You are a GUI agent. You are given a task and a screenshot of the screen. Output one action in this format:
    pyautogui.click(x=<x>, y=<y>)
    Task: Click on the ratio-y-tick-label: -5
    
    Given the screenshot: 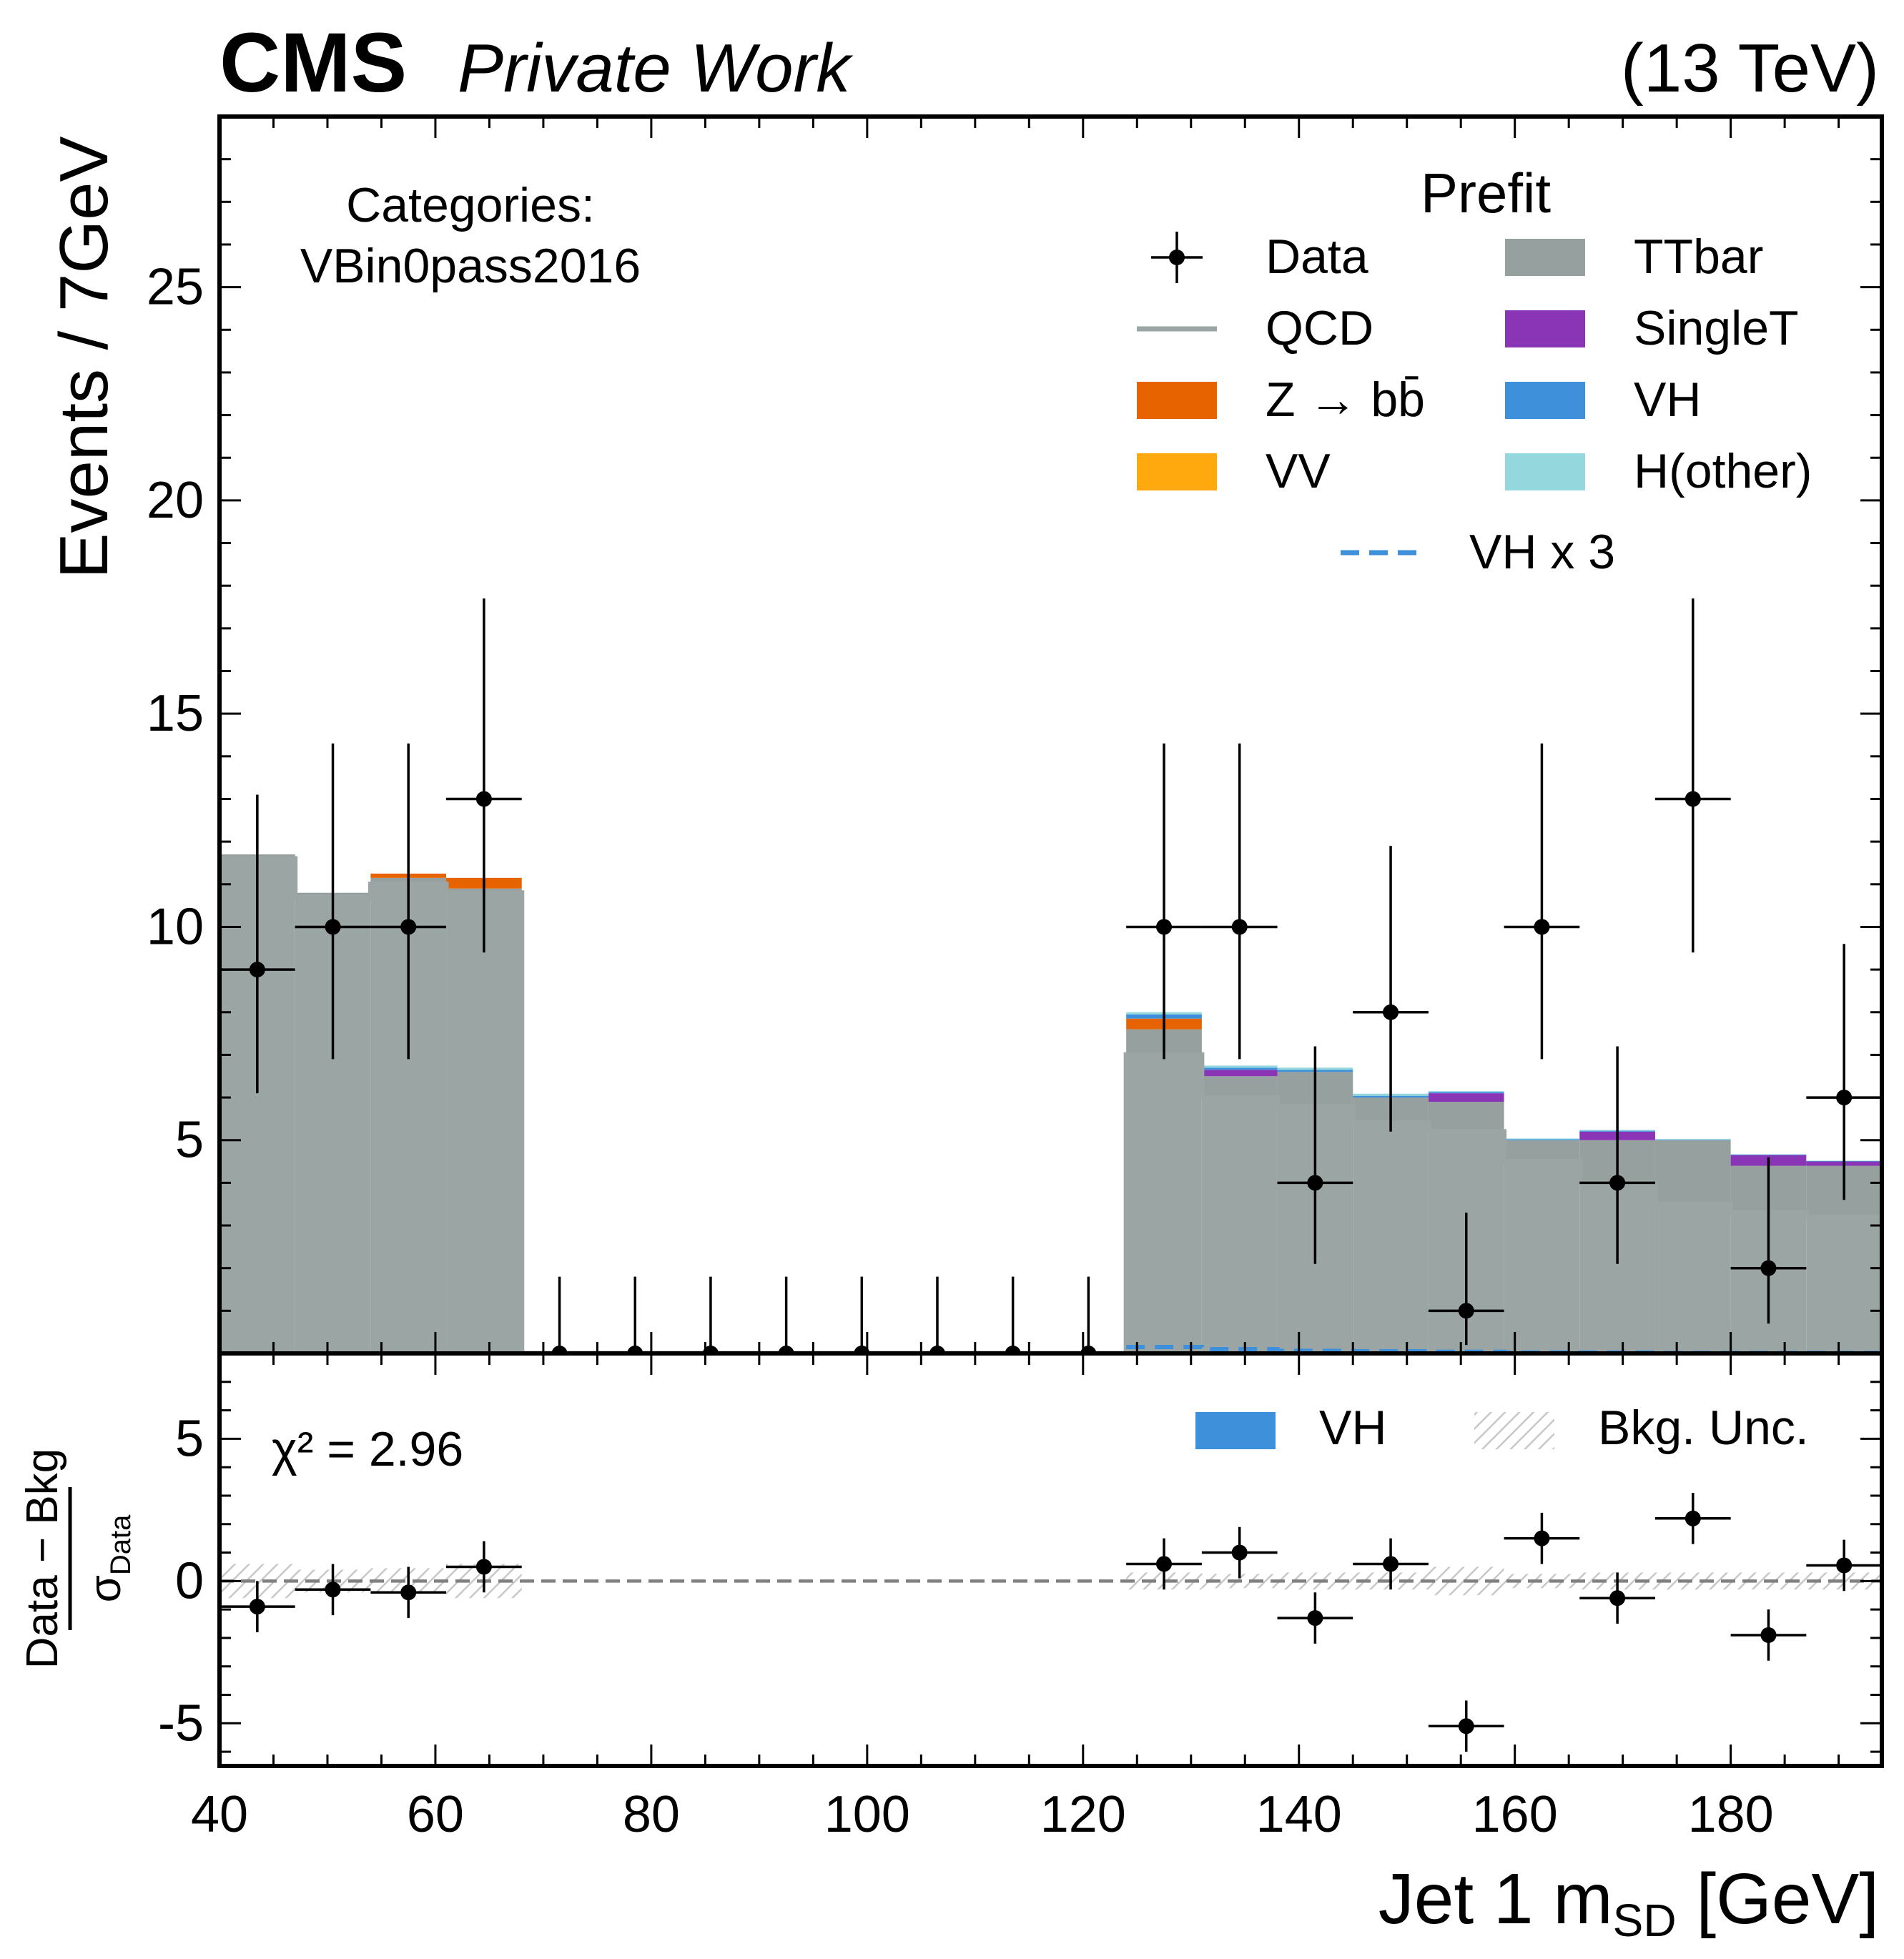 What is the action you would take?
    pyautogui.click(x=181, y=1723)
    